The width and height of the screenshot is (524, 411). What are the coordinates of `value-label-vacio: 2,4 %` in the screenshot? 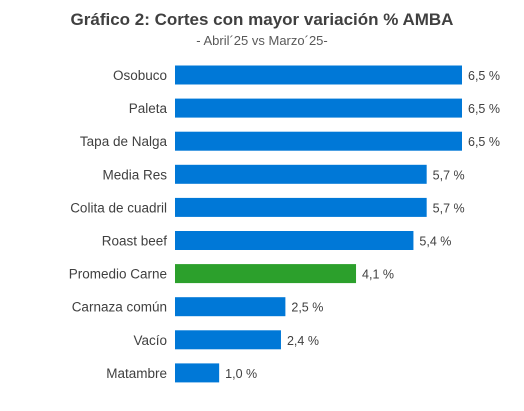 It's located at (303, 341).